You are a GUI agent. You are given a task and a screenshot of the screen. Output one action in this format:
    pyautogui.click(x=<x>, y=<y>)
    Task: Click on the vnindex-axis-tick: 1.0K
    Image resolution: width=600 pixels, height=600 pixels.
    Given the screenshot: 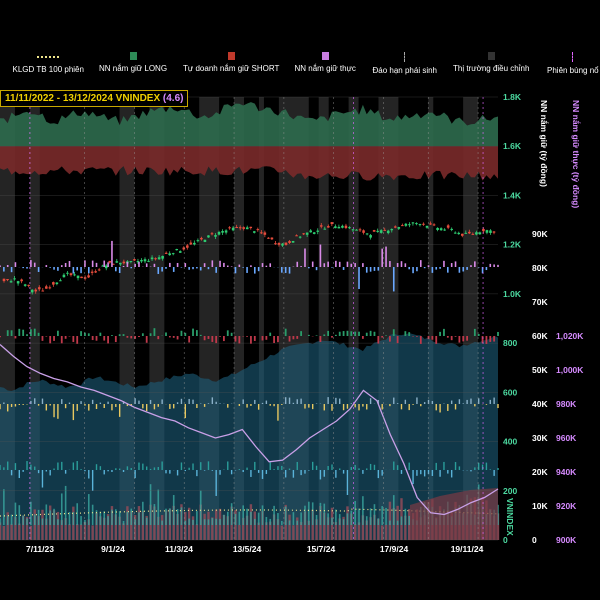 What is the action you would take?
    pyautogui.click(x=512, y=294)
    